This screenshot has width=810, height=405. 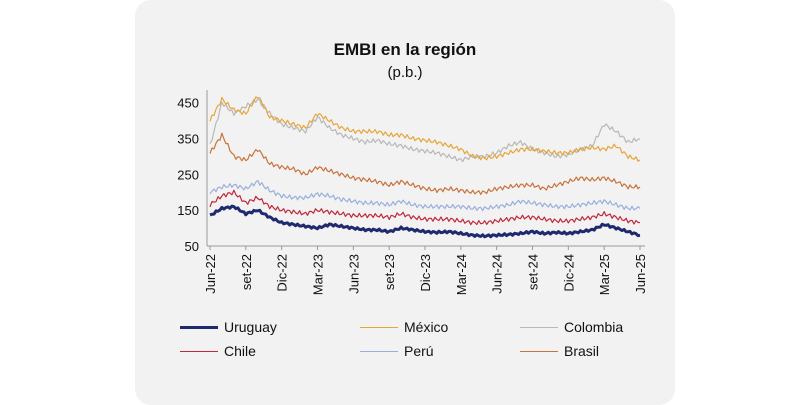 I want to click on x-tick-label: Mar-23, so click(x=318, y=274).